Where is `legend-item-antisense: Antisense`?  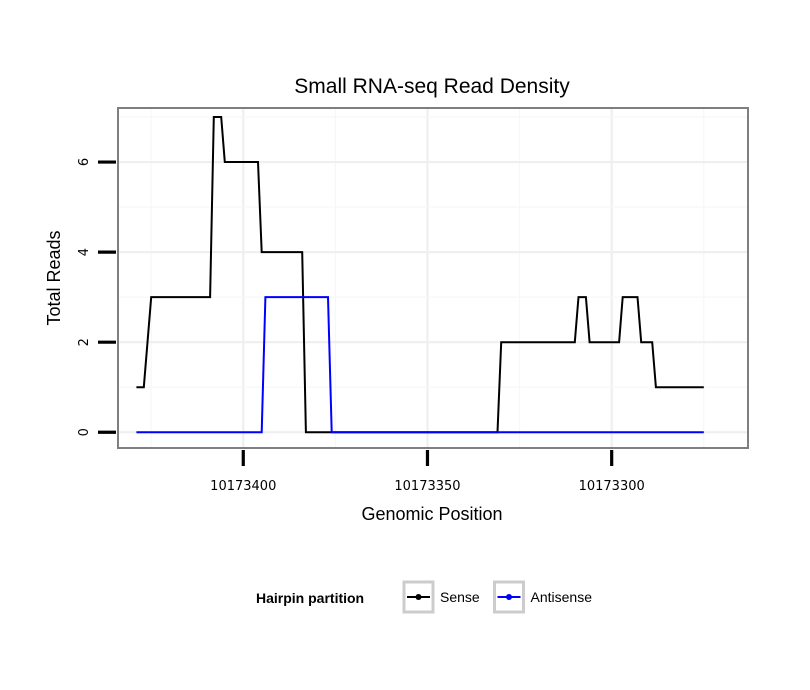 legend-item-antisense: Antisense is located at coordinates (543, 597).